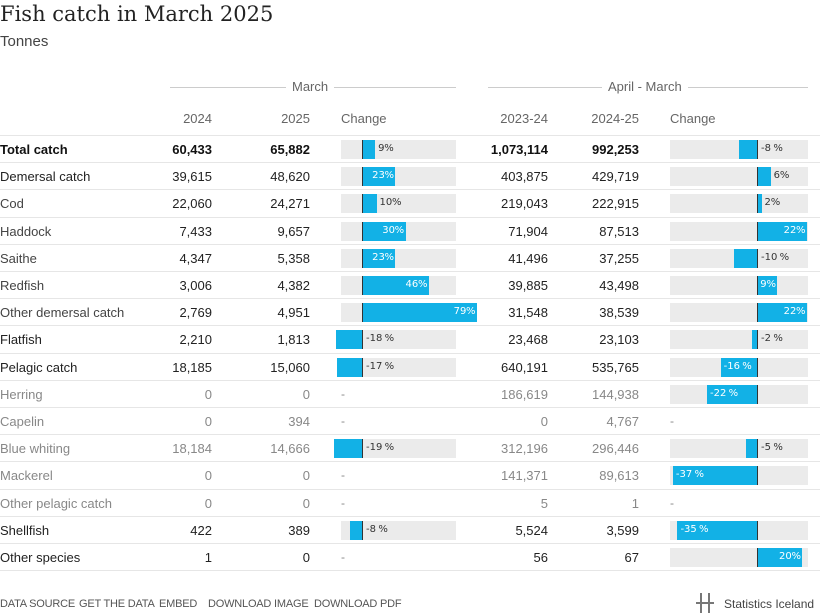 Image resolution: width=820 pixels, height=614 pixels. Describe the element at coordinates (290, 449) in the screenshot. I see `march-2025-value: 14,666` at that location.